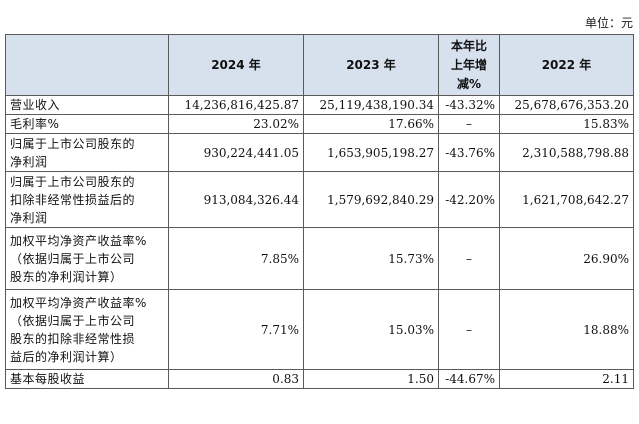 This screenshot has height=424, width=639. Describe the element at coordinates (236, 379) in the screenshot. I see `value-2024: 0.83` at that location.